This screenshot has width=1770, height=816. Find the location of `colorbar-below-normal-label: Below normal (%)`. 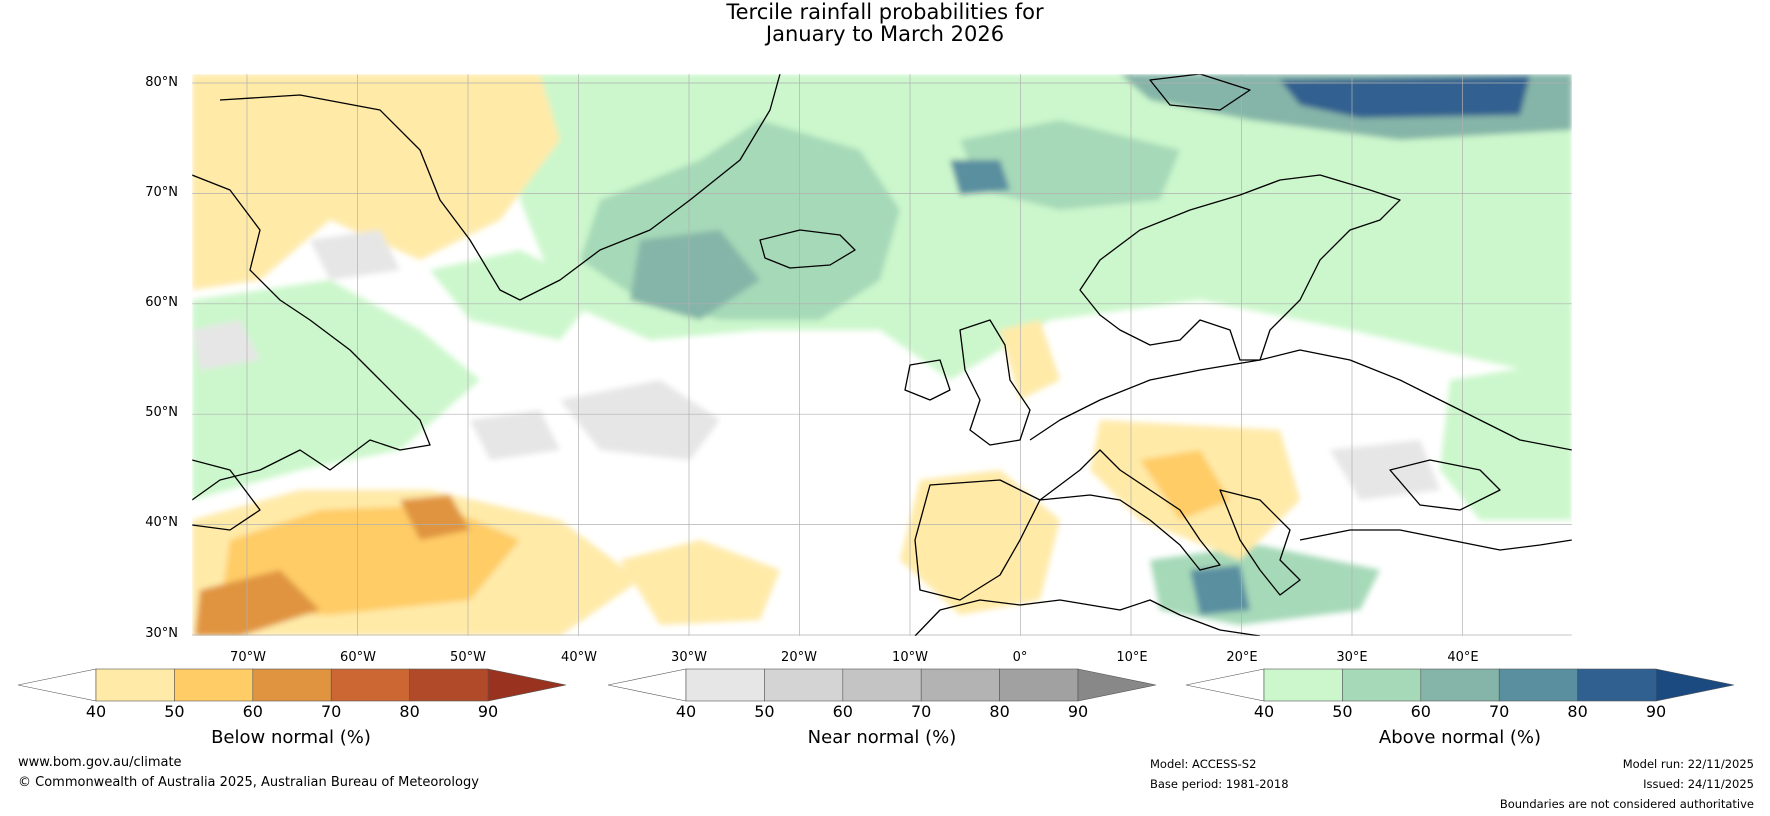

colorbar-below-normal-label: Below normal (%) is located at coordinates (291, 737).